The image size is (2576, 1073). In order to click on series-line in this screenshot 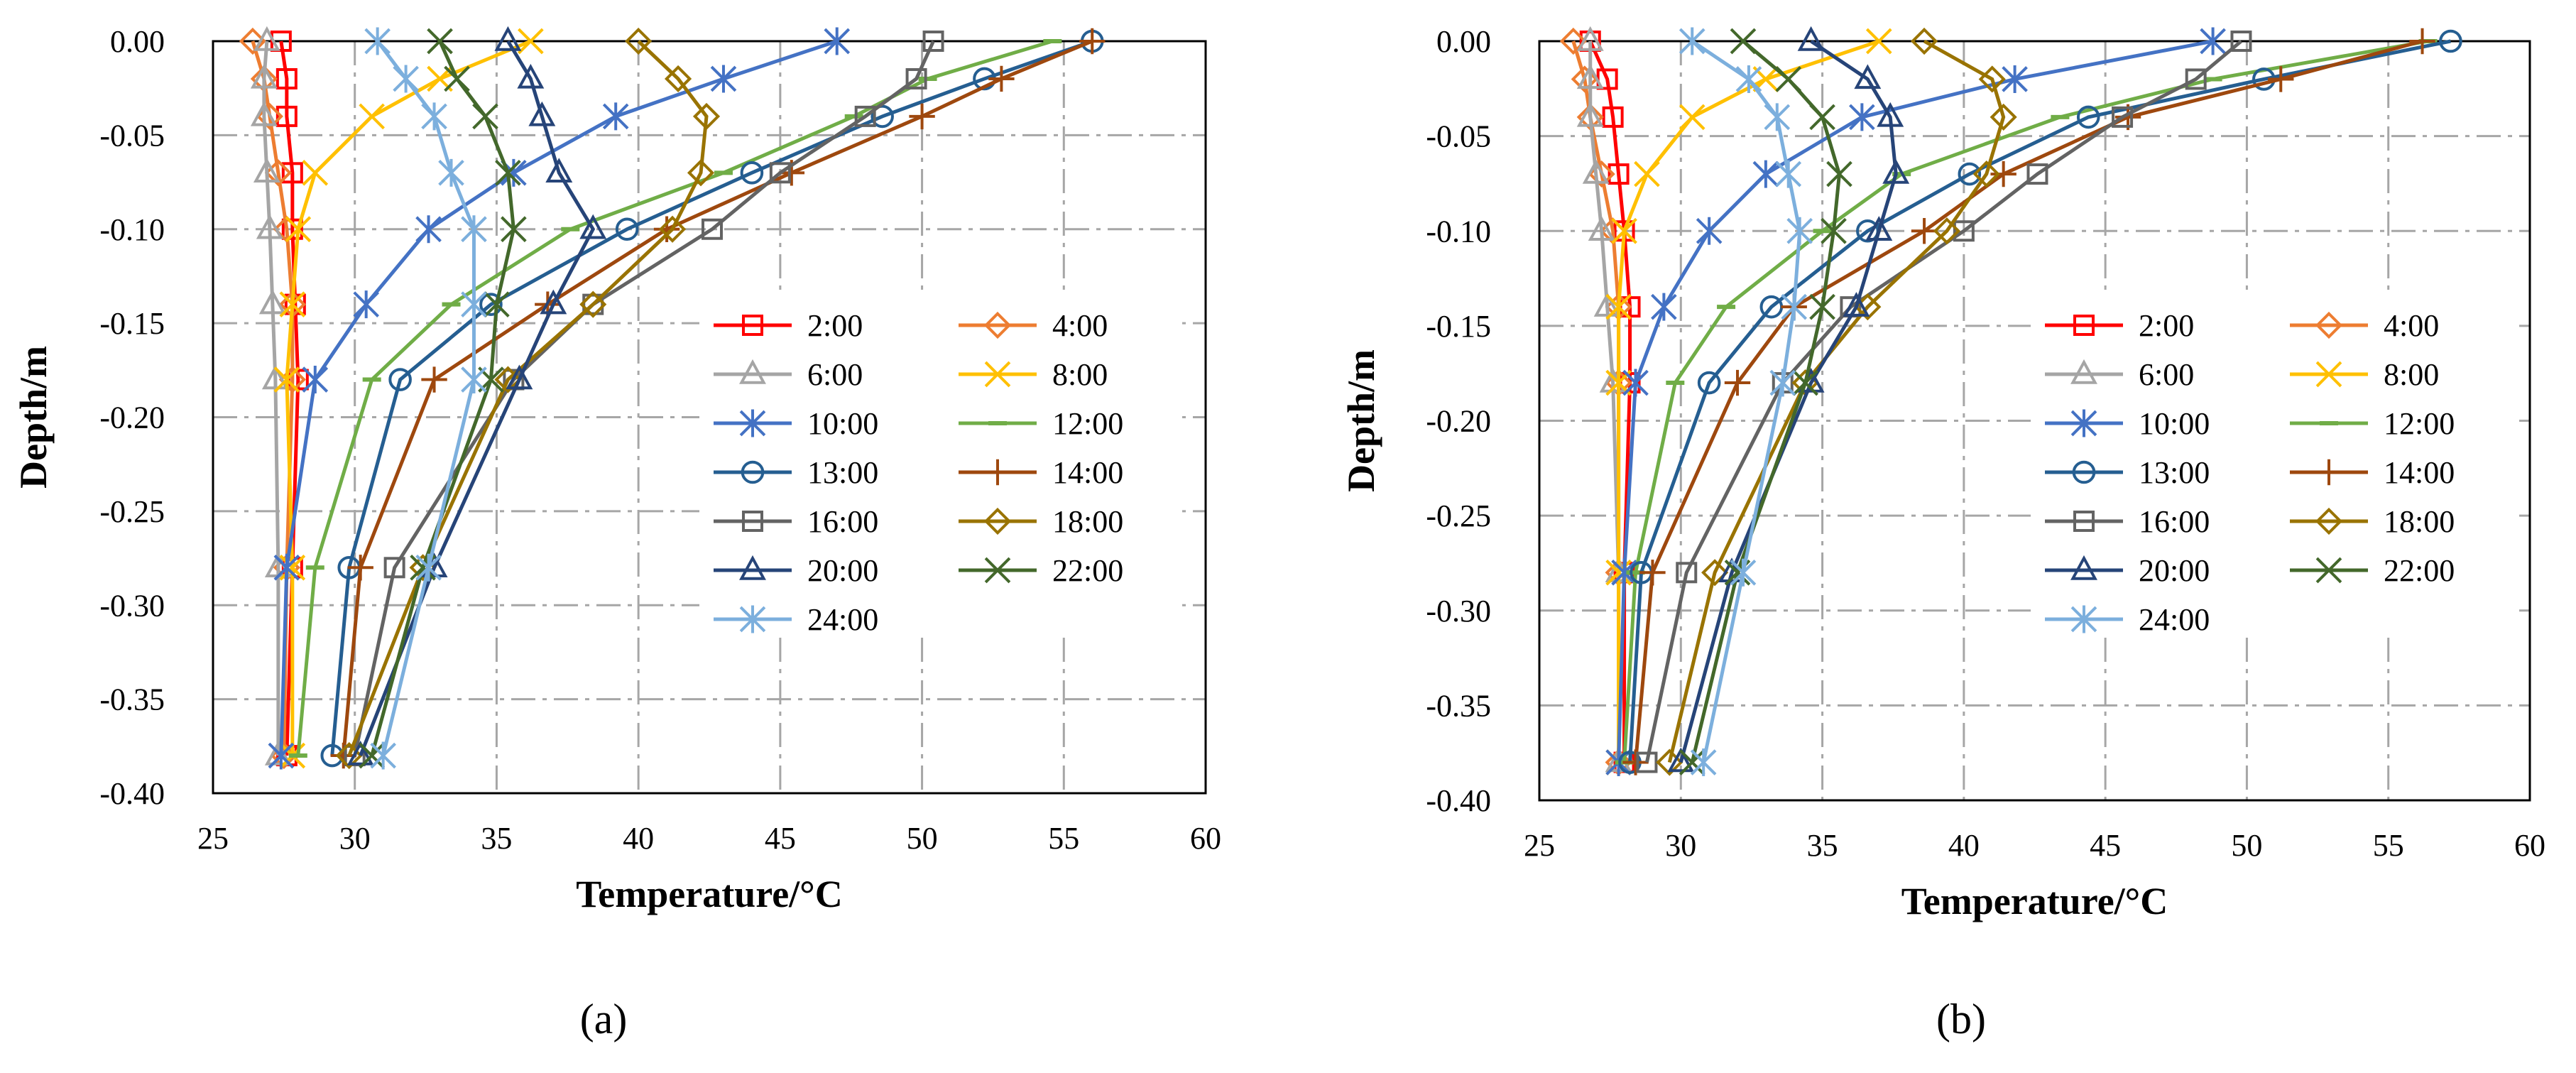, I will do `click(1604, 402)`.